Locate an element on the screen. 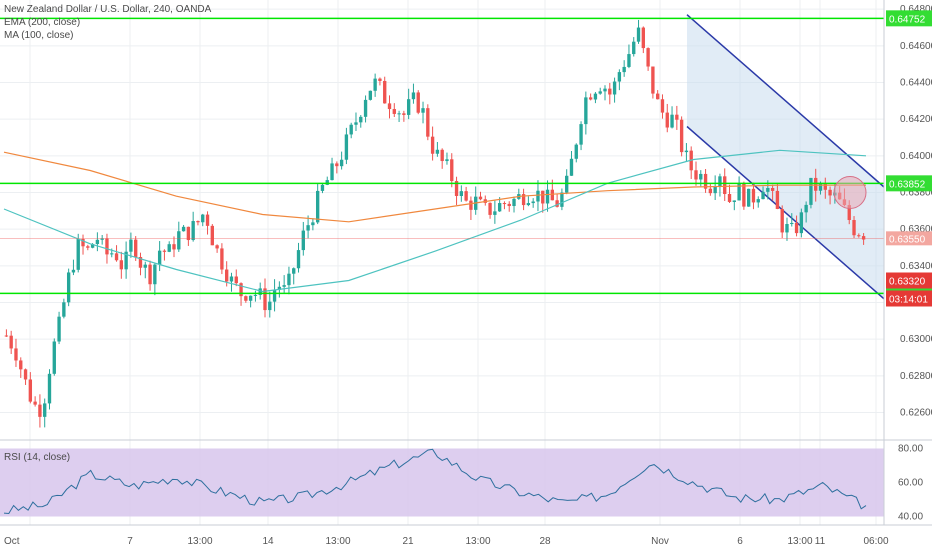 The height and width of the screenshot is (550, 932). rsi-tick-label: 40.00 is located at coordinates (910, 517).